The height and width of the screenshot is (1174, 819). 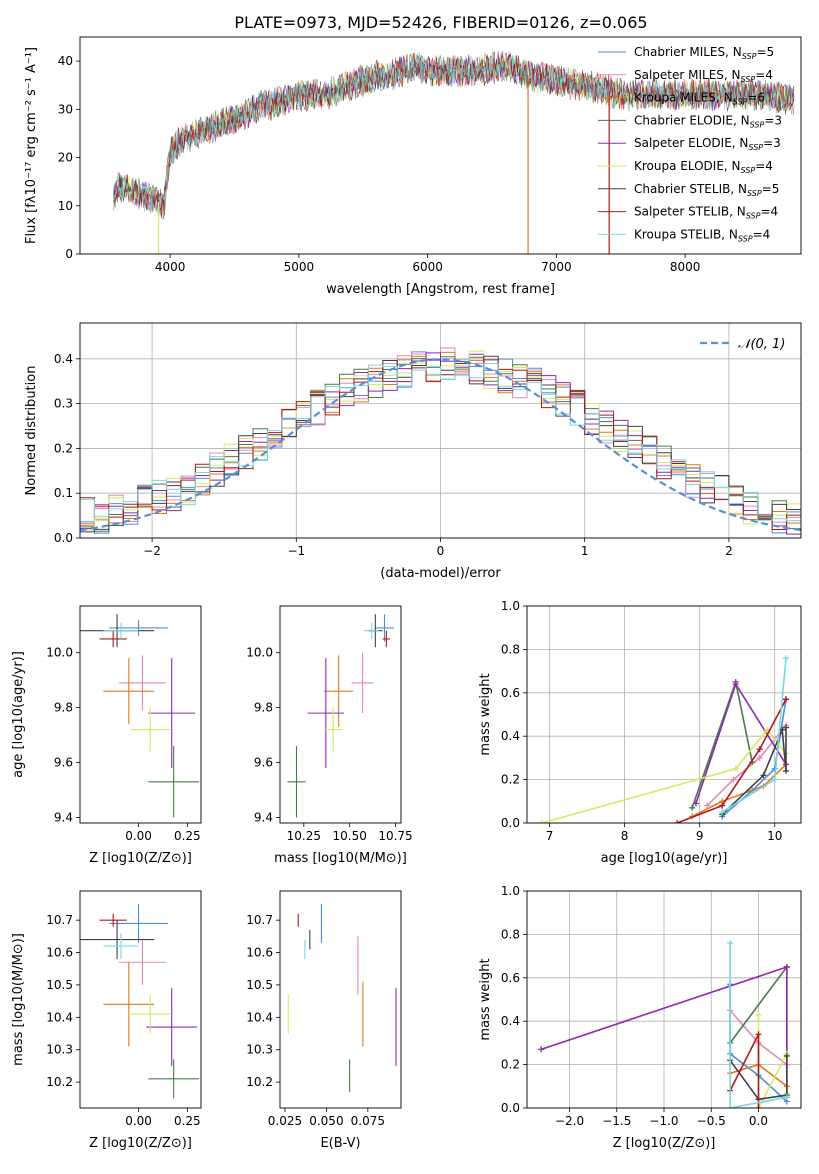 What do you see at coordinates (138, 1121) in the screenshot?
I see `x-tick-label: 0.00` at bounding box center [138, 1121].